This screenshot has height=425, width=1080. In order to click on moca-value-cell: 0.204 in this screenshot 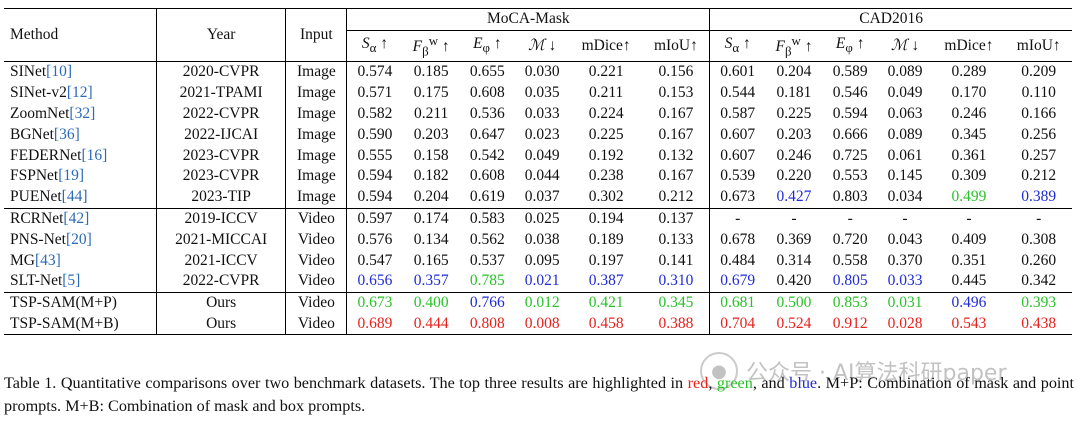, I will do `click(431, 197)`.